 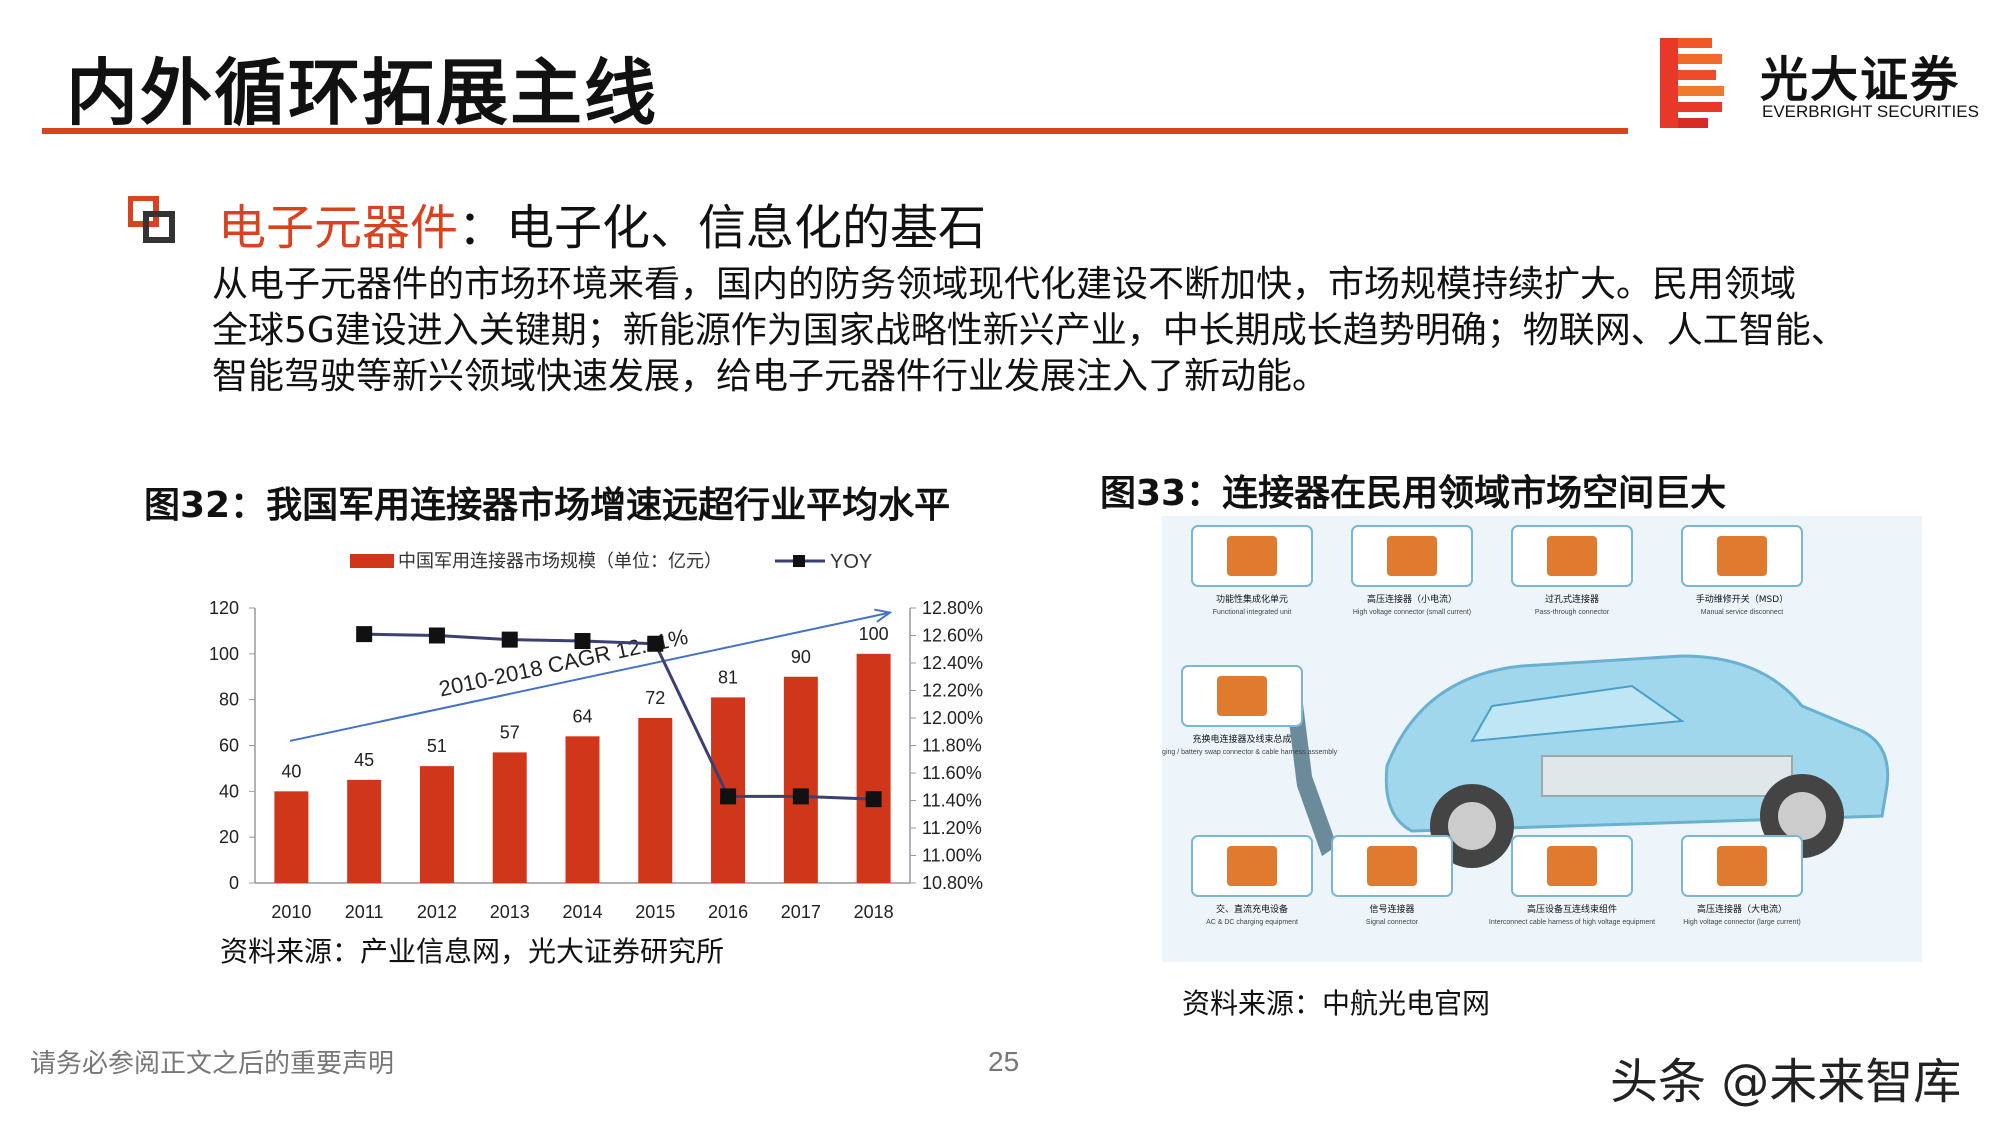 What do you see at coordinates (952, 801) in the screenshot?
I see `right-axis-tick-label: 11.40%` at bounding box center [952, 801].